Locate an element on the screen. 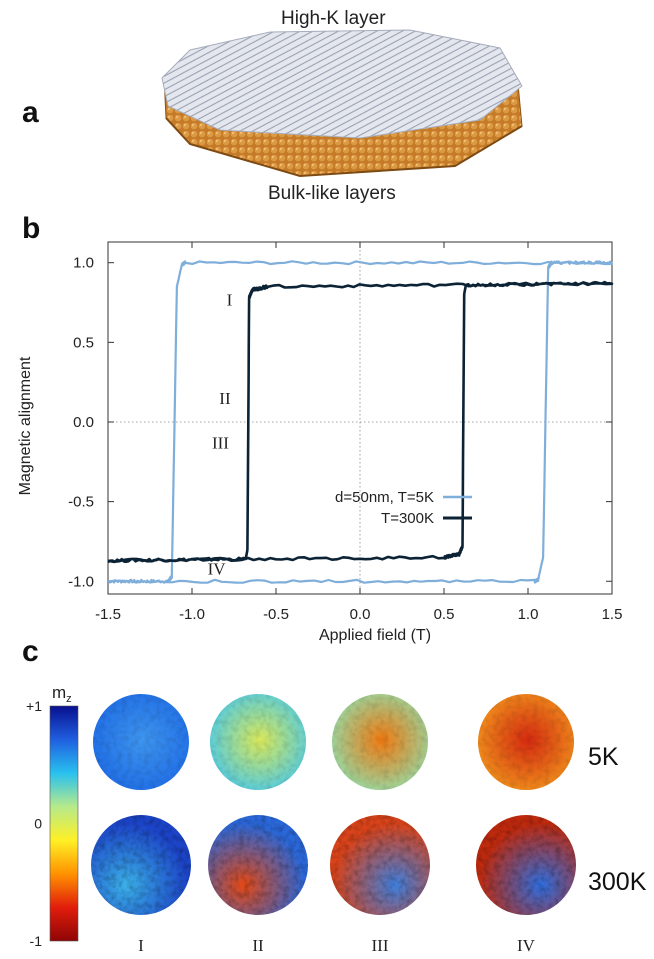 This screenshot has width=654, height=959. legend-label-5k: d=50nm, T=5K is located at coordinates (384, 497).